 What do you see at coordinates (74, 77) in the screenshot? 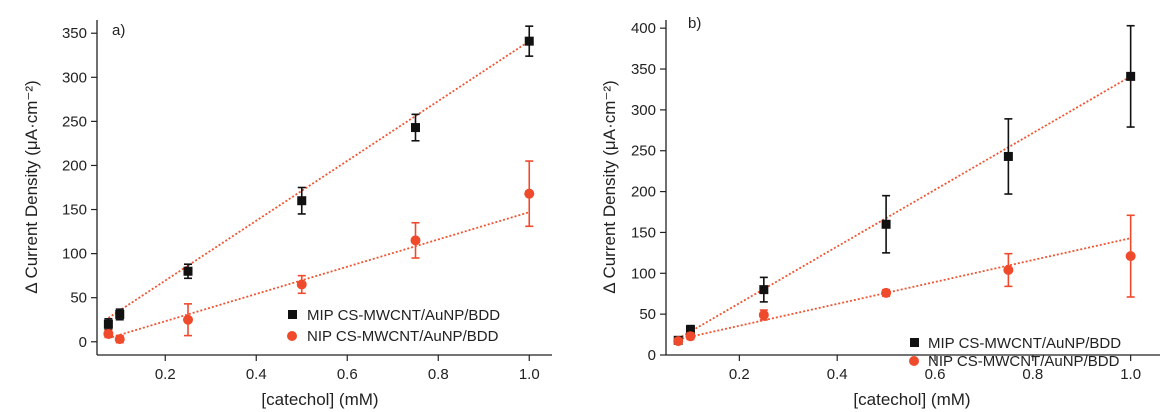
I see `panel-a-y-tick-label: 300` at bounding box center [74, 77].